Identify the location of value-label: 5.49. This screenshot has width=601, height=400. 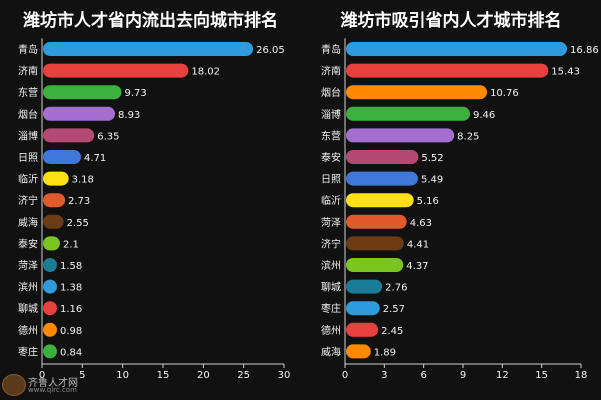
(432, 180).